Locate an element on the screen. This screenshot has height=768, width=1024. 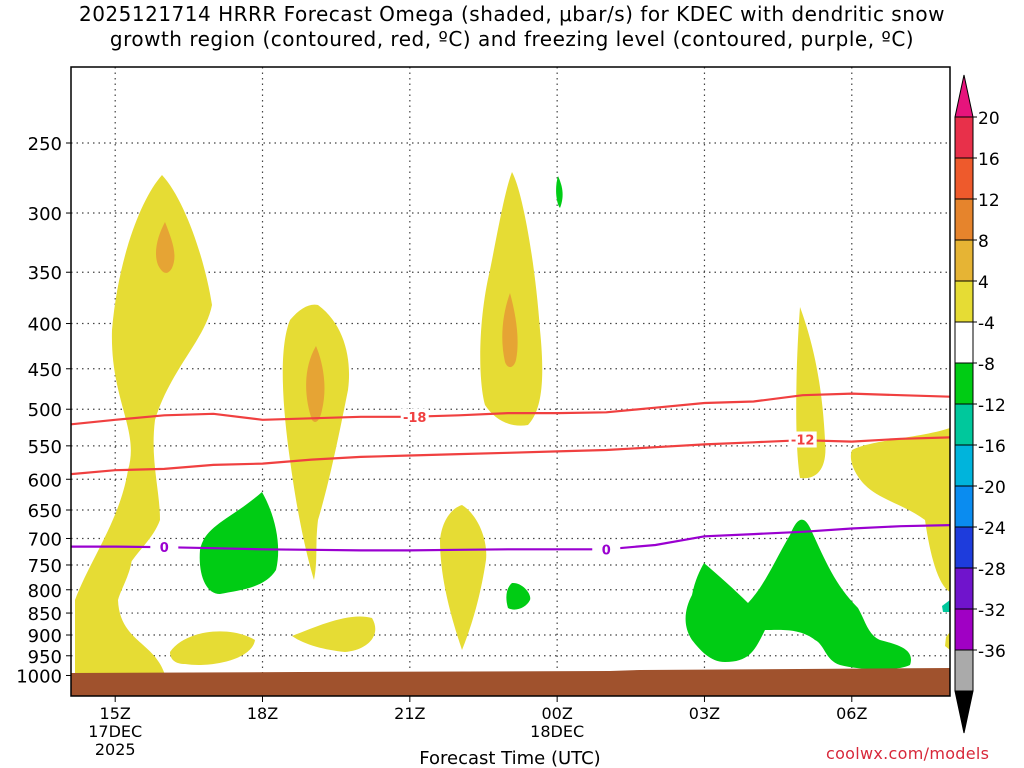
colorbar-bottom-arrow is located at coordinates (964, 712).